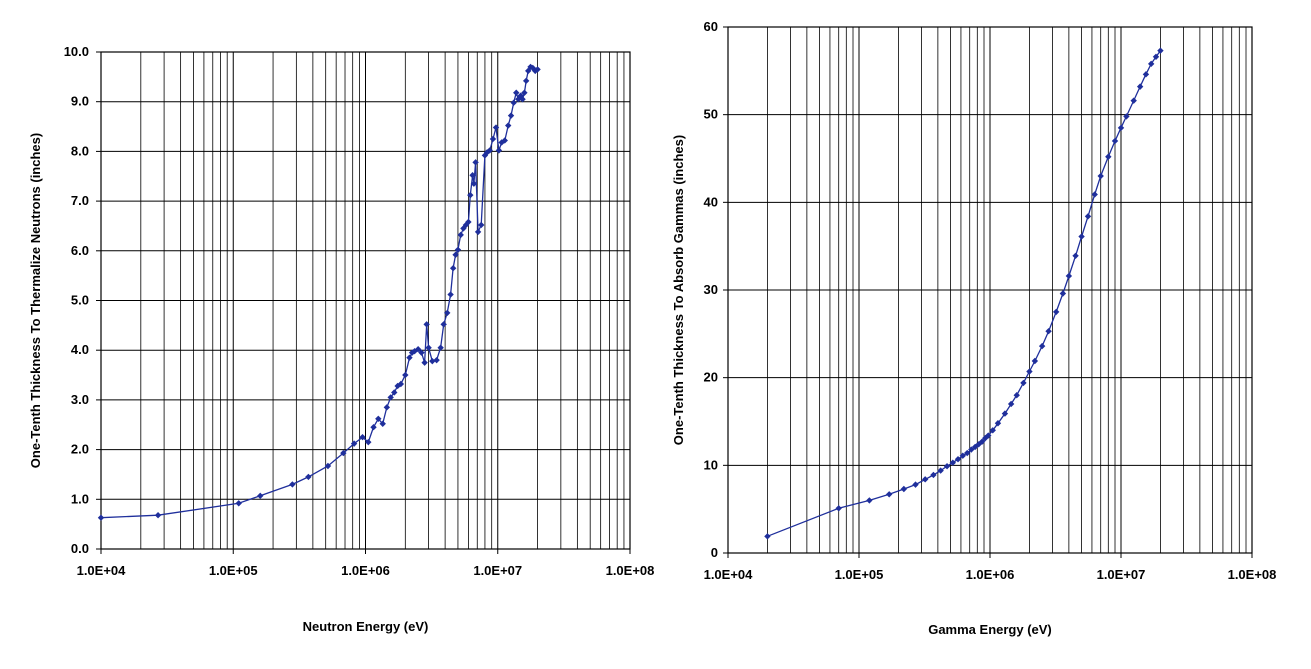 The image size is (1311, 669). Describe the element at coordinates (80, 349) in the screenshot. I see `y-tick-label: 4.0` at that location.